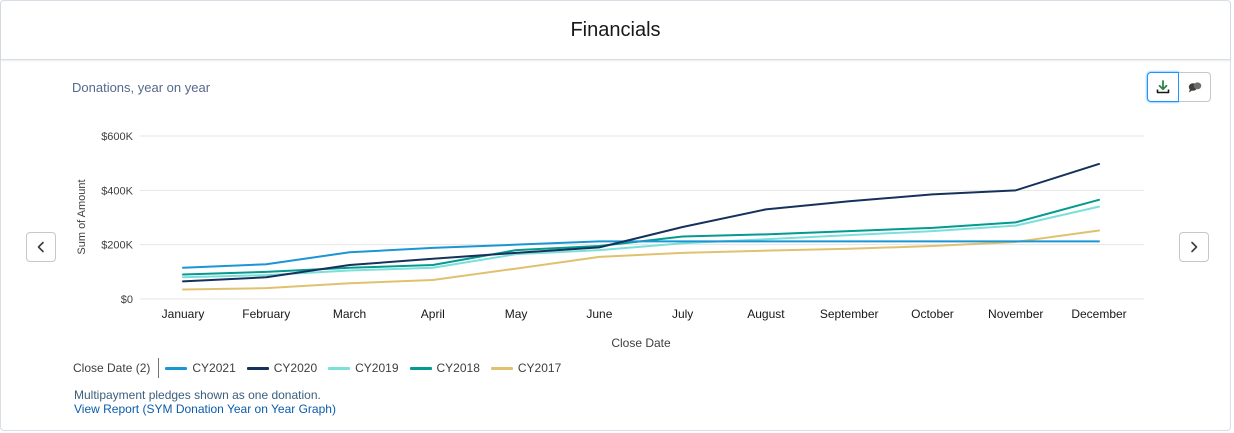 The image size is (1234, 433). Describe the element at coordinates (932, 314) in the screenshot. I see `x-tick-label: October` at that location.